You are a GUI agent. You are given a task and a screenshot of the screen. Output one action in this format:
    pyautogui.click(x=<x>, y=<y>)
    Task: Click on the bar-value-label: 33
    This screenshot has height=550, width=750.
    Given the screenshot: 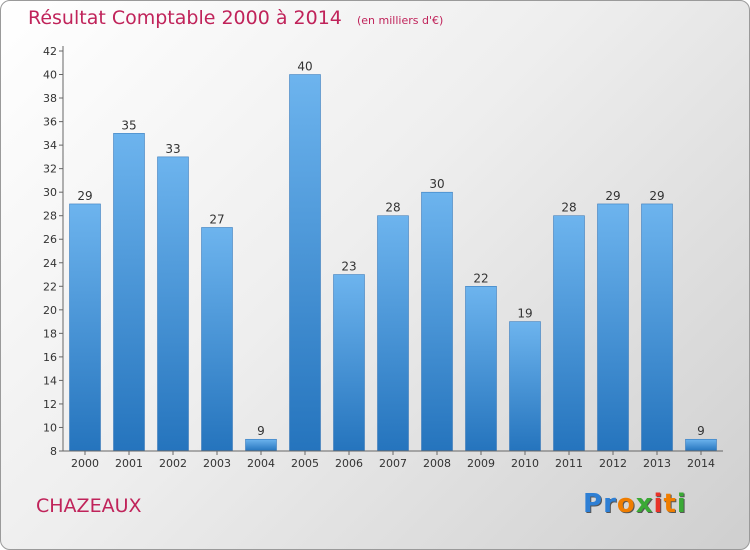 What is the action you would take?
    pyautogui.click(x=172, y=149)
    